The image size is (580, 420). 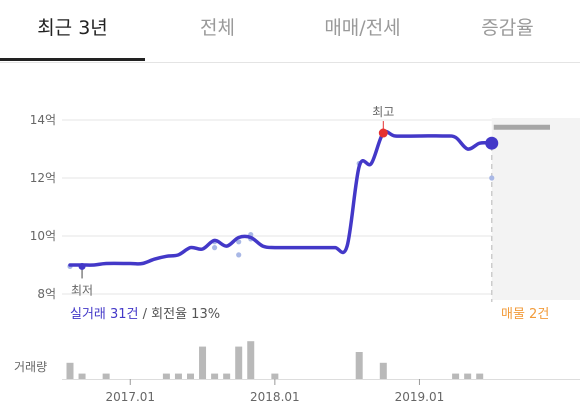 What do you see at coordinates (43, 207) in the screenshot?
I see `y-axis: 14억 12억 10억 8억` at bounding box center [43, 207].